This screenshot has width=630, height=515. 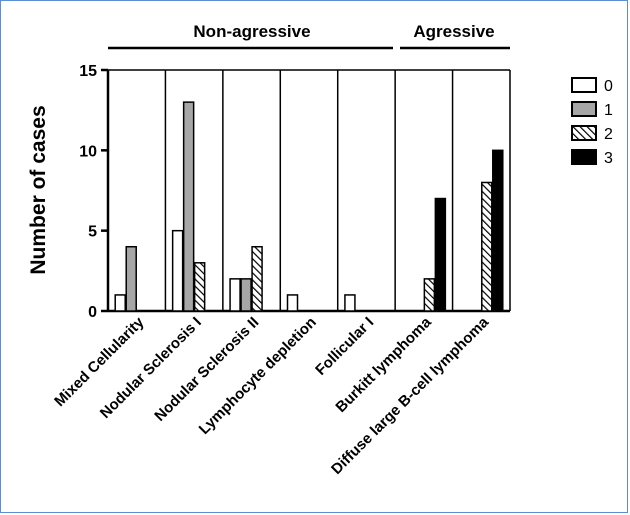 What do you see at coordinates (251, 31) in the screenshot?
I see `group-label-non-agressive: Non-agressive` at bounding box center [251, 31].